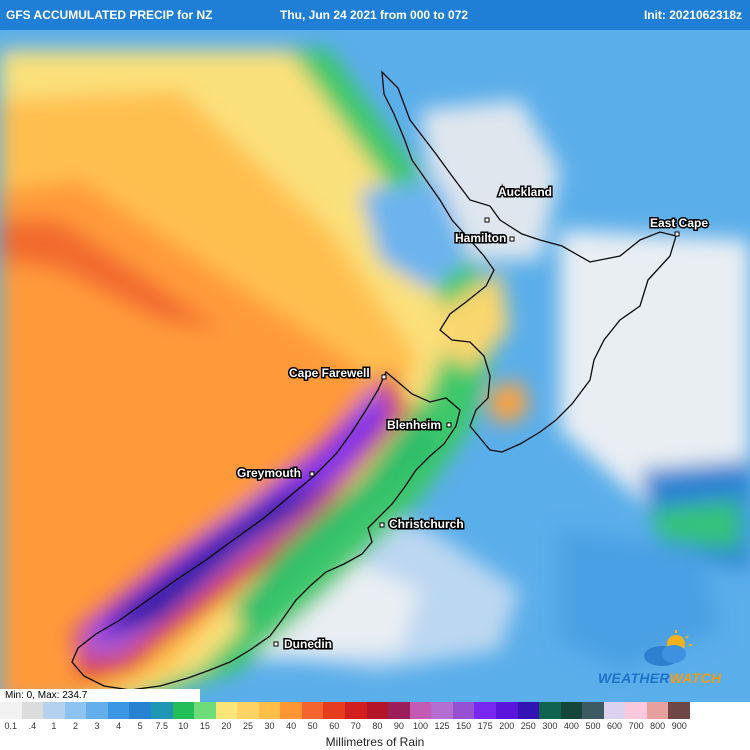 This screenshot has height=750, width=750. Describe the element at coordinates (677, 234) in the screenshot. I see `east-cape-marker` at that location.